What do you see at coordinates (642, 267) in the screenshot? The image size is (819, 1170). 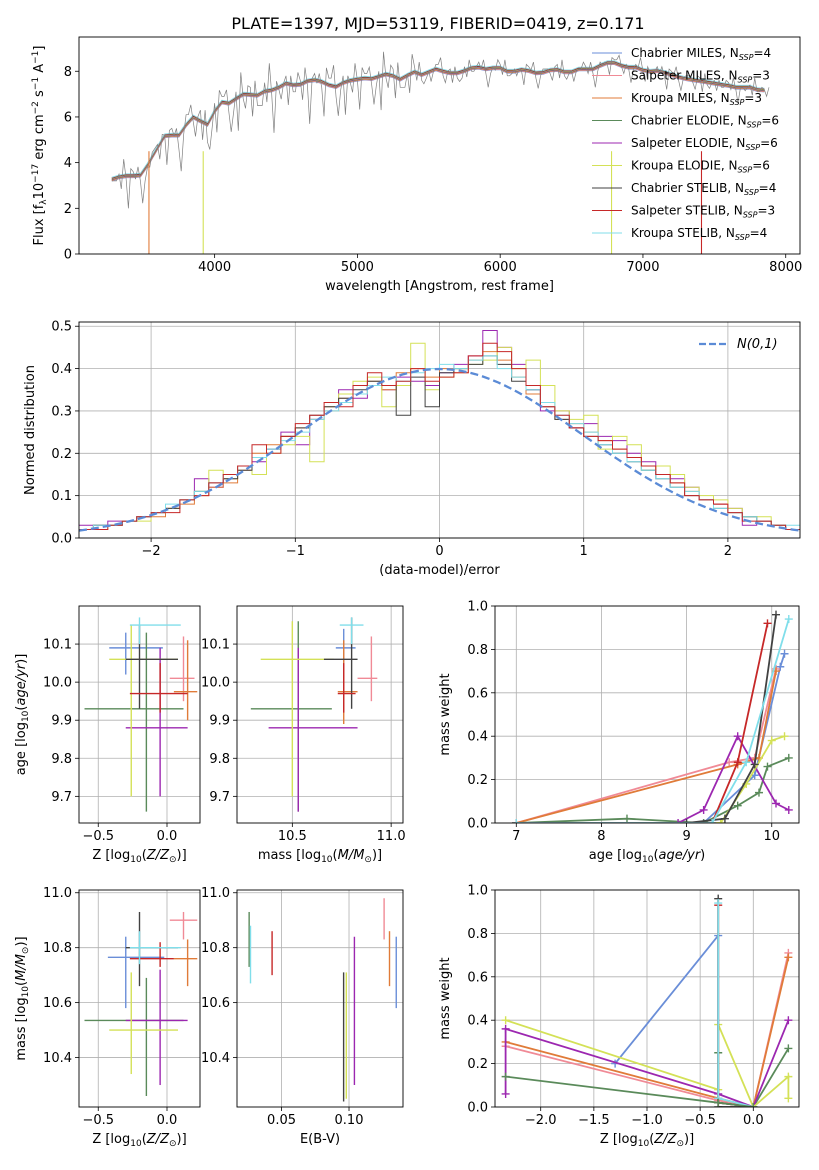 I see `x-tick-label: 7000` at bounding box center [642, 267].